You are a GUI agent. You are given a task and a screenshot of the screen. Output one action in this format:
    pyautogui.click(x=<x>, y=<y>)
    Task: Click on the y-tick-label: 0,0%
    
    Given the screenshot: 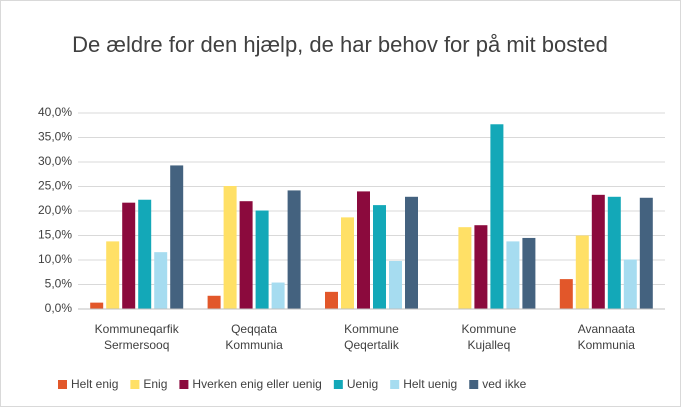 What is the action you would take?
    pyautogui.click(x=59, y=308)
    